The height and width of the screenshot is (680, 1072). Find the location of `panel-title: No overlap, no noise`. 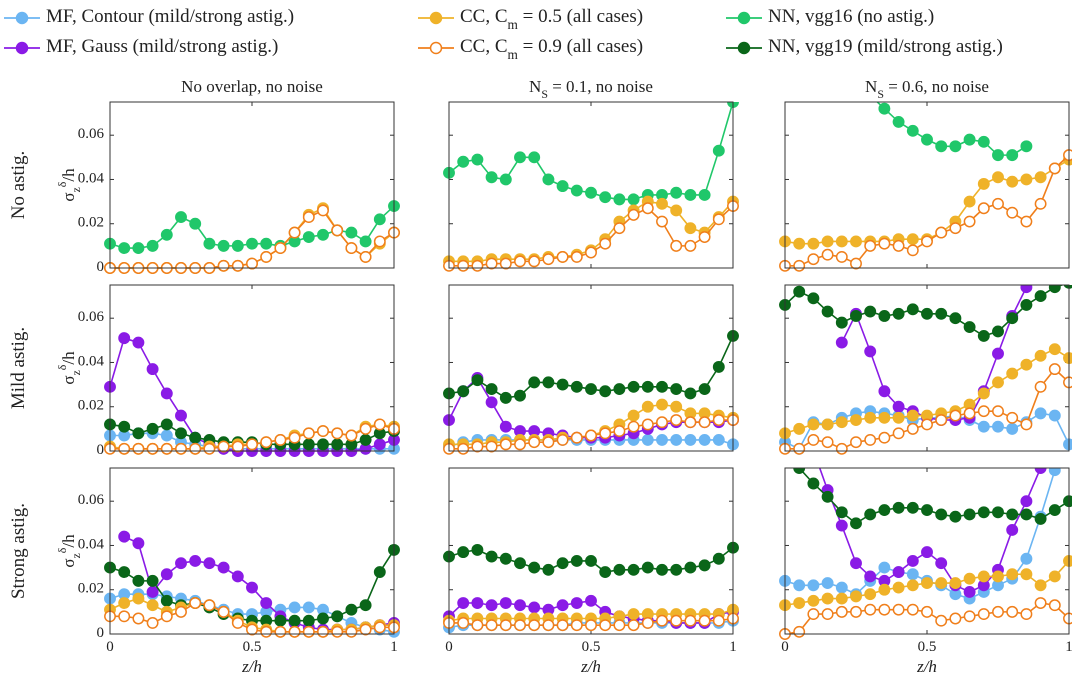

panel-title: No overlap, no noise is located at coordinates (252, 86).